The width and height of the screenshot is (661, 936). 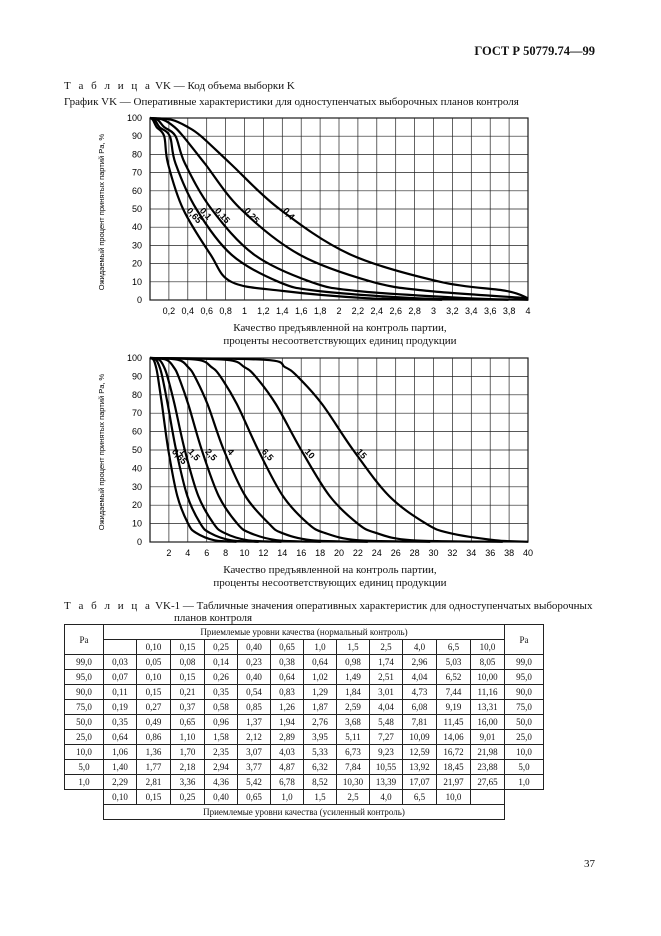 What do you see at coordinates (524, 782) in the screenshot?
I see `pa-cell: 1,0` at bounding box center [524, 782].